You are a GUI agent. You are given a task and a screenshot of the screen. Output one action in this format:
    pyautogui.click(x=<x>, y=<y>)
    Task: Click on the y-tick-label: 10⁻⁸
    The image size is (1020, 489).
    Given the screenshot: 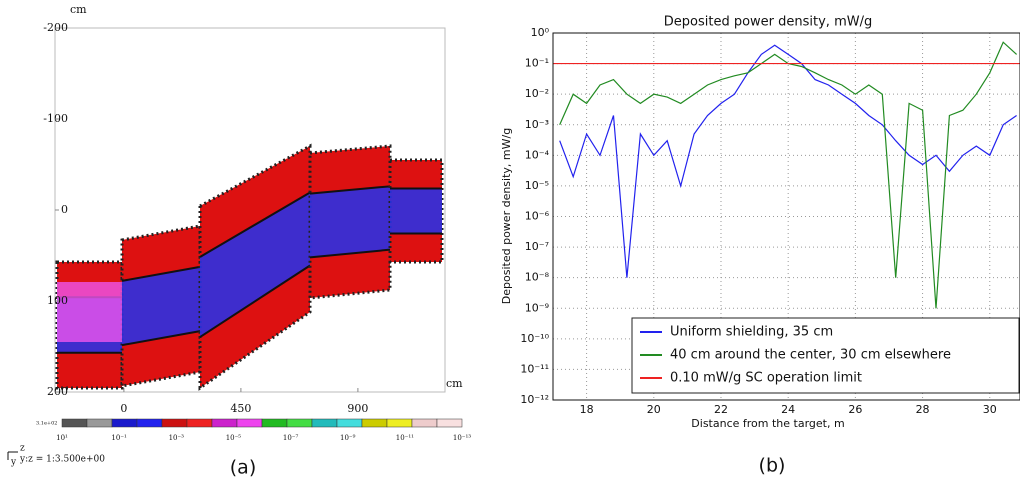 What is the action you would take?
    pyautogui.click(x=537, y=277)
    